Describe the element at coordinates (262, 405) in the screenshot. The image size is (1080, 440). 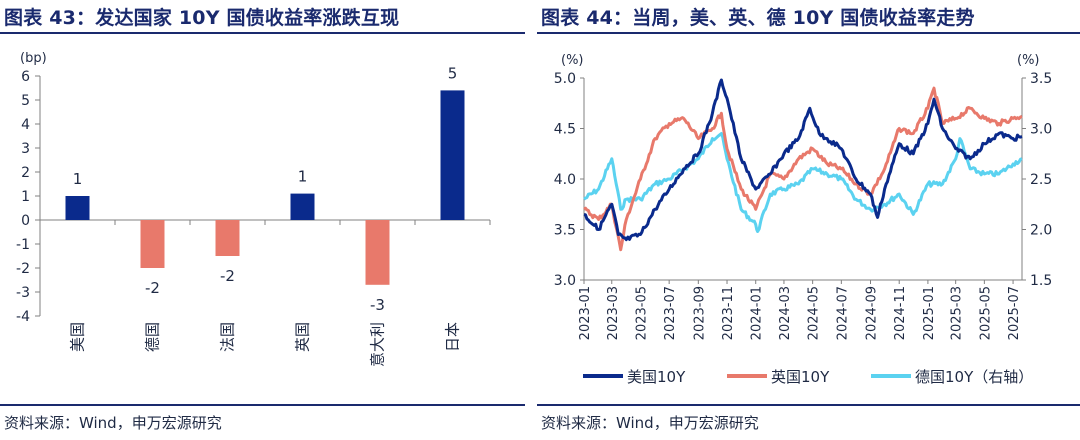
I see `left-footer-rule` at that location.